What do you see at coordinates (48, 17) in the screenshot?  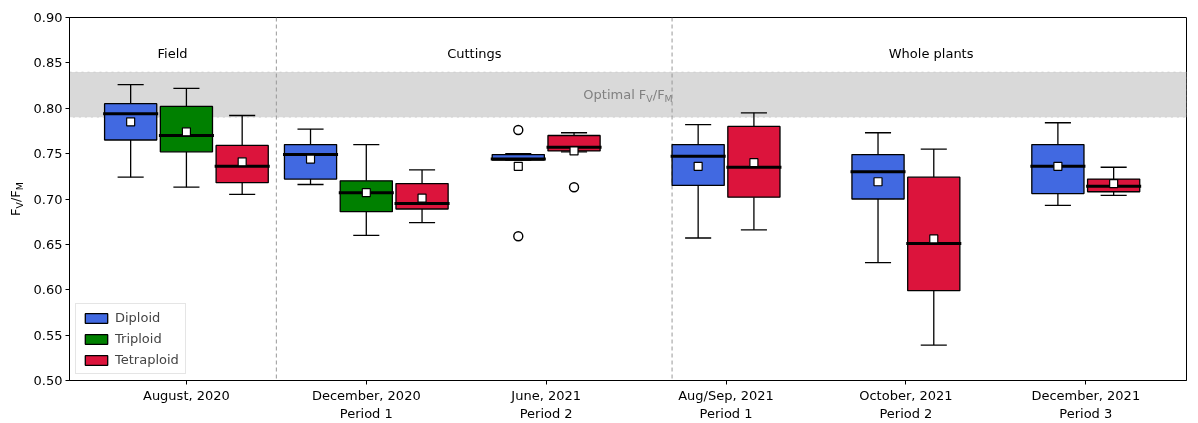 I see `y-tick-label: 0.90` at bounding box center [48, 17].